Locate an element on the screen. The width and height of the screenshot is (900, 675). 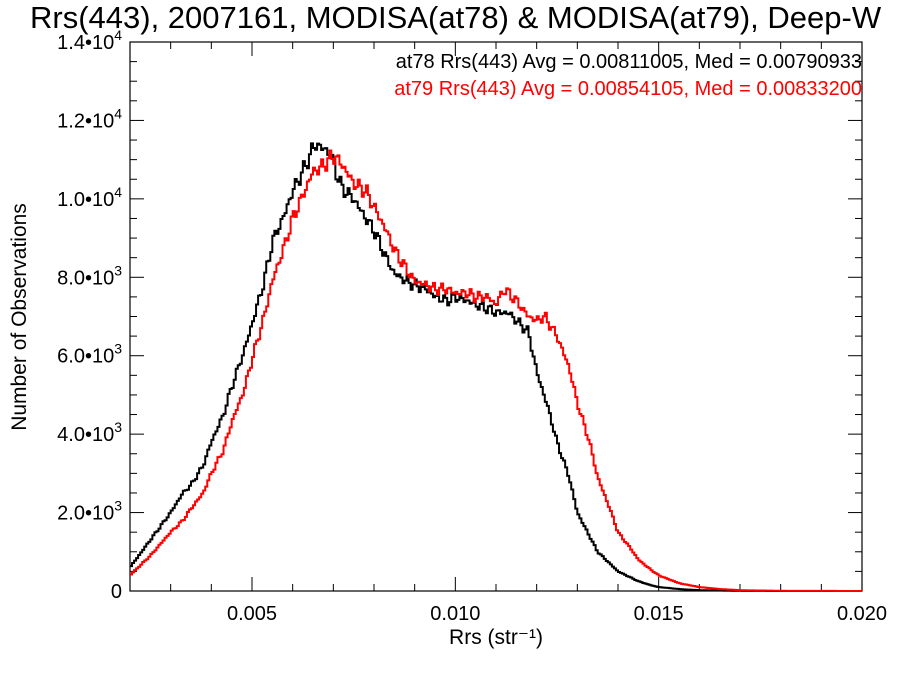
y-tick-label: 6.0•103 is located at coordinates (89, 354).